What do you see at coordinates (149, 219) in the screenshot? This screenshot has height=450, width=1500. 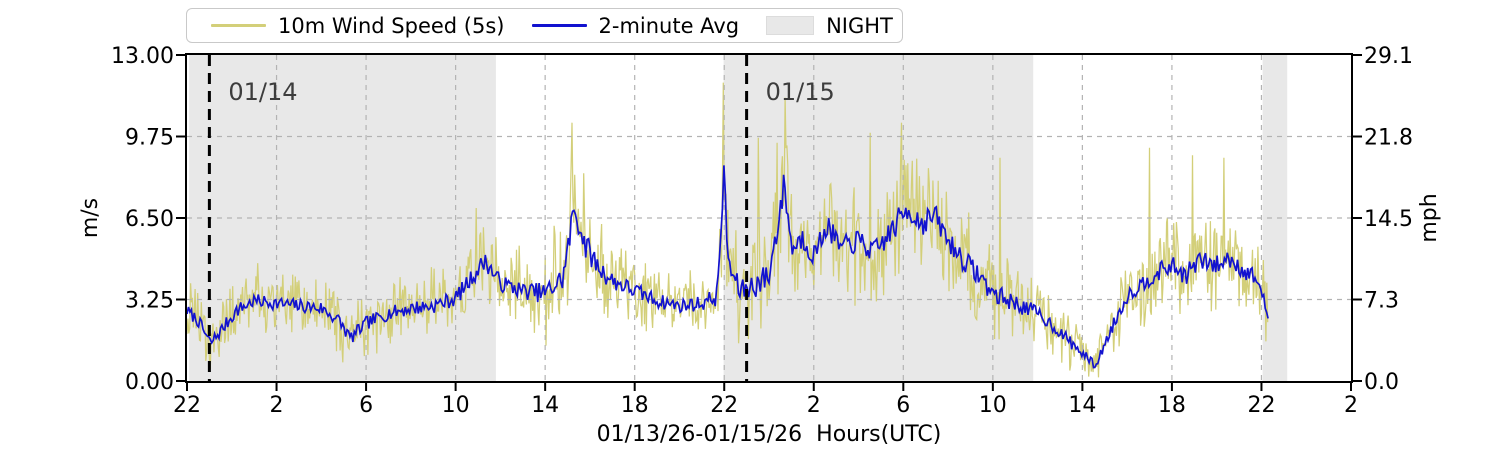 I see `y-left-tick-label: 6.50` at bounding box center [149, 219].